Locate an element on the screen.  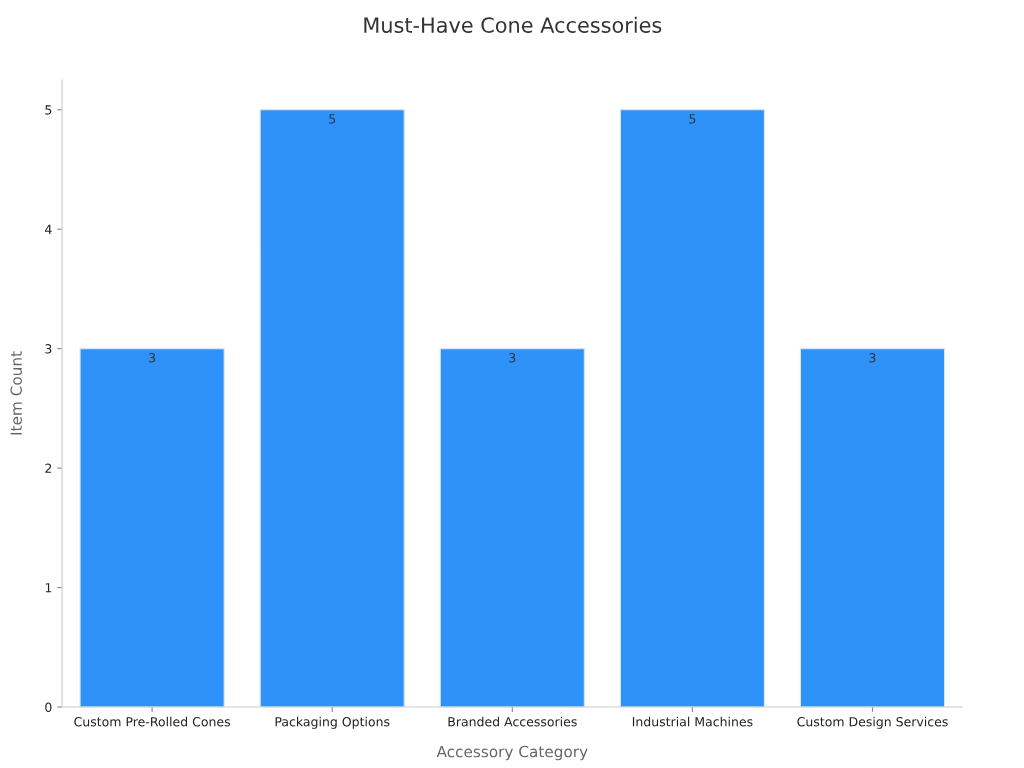
x-tick-label: Packaging Options is located at coordinates (332, 722).